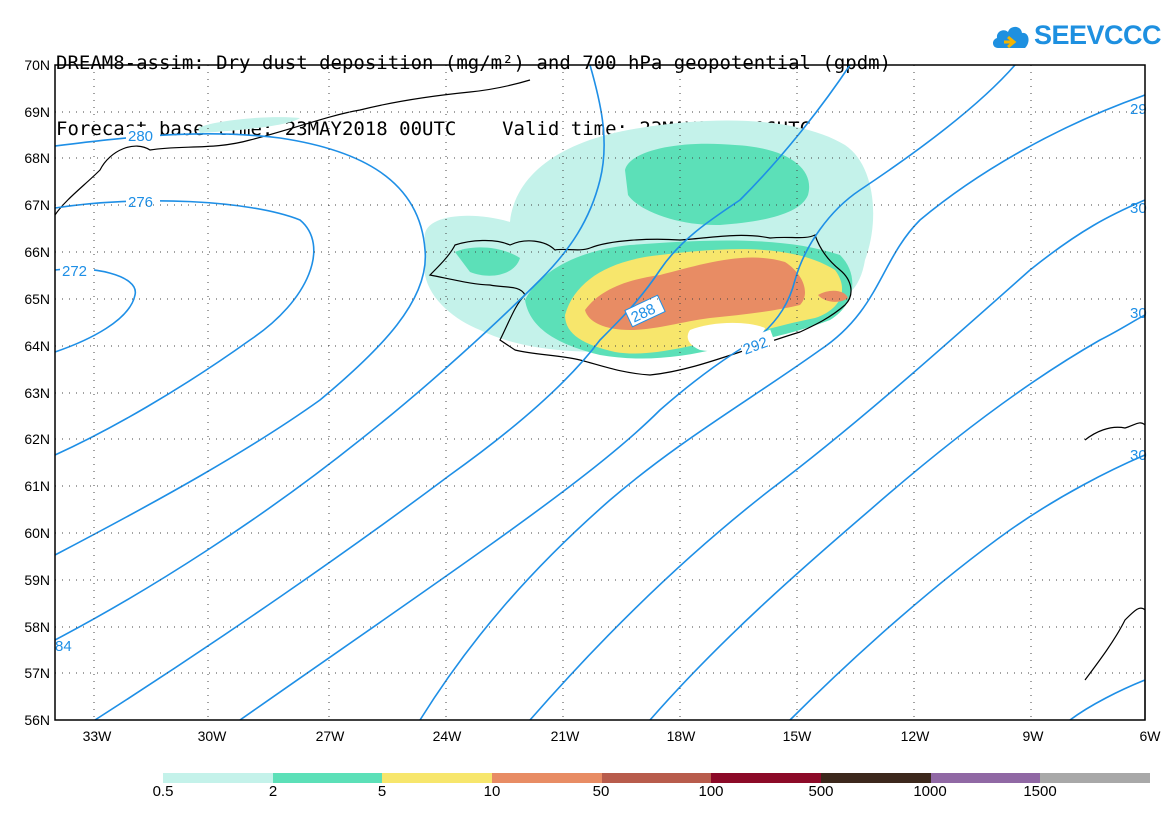 The height and width of the screenshot is (815, 1175). What do you see at coordinates (37, 439) in the screenshot?
I see `lat-label: 62N` at bounding box center [37, 439].